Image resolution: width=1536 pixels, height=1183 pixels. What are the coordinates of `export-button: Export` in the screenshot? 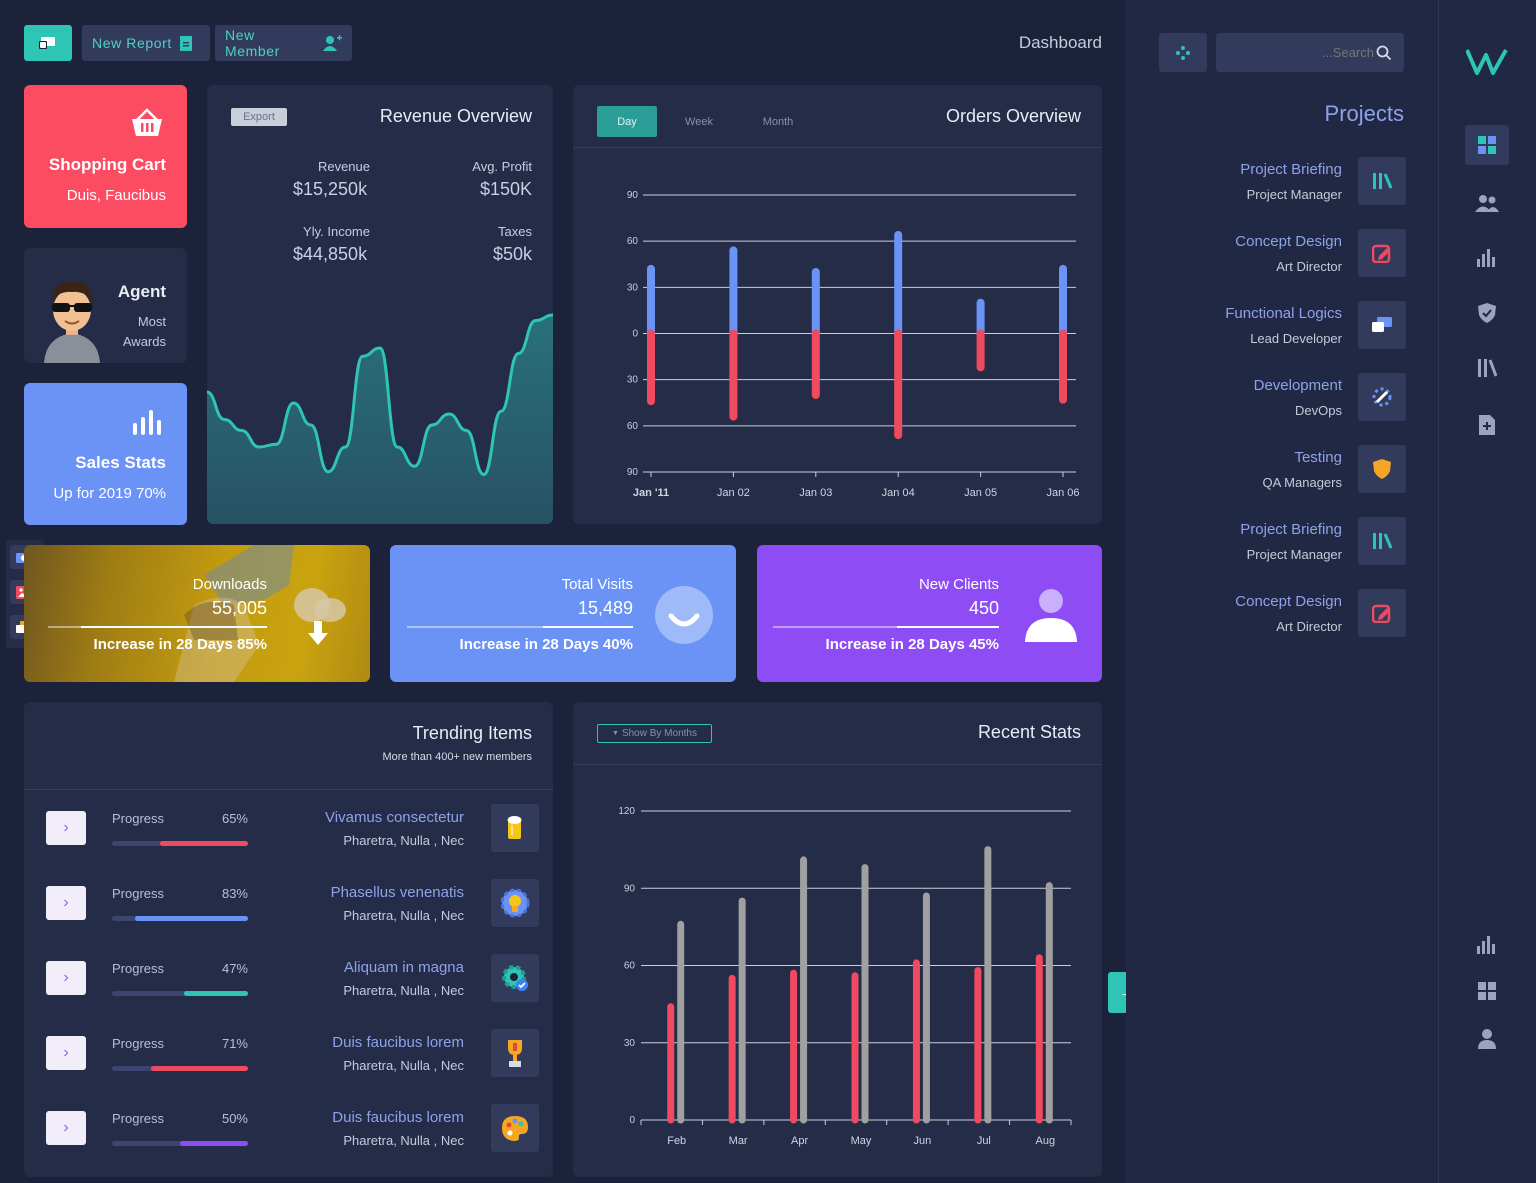 It's located at (259, 117).